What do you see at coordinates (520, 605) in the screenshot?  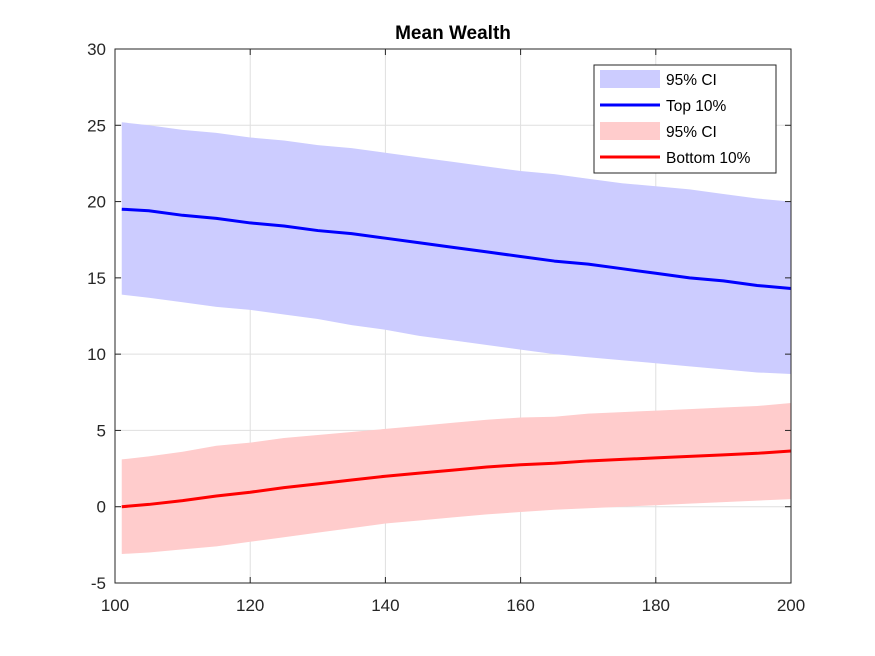 I see `x-tick-label: 160` at bounding box center [520, 605].